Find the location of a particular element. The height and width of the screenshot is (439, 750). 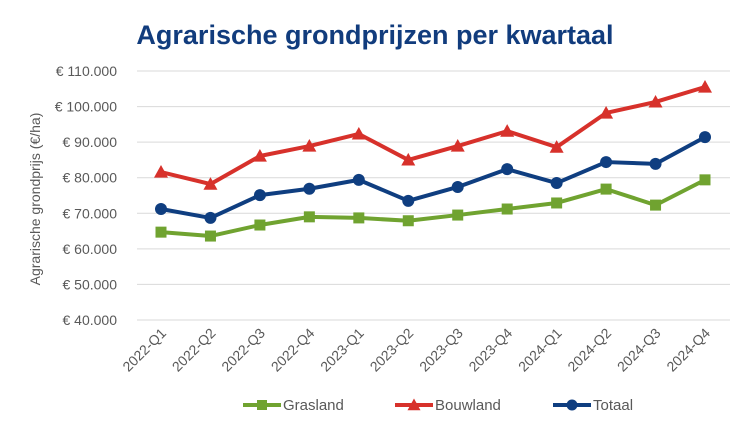

y-tick-label: € 50.000 is located at coordinates (90, 284).